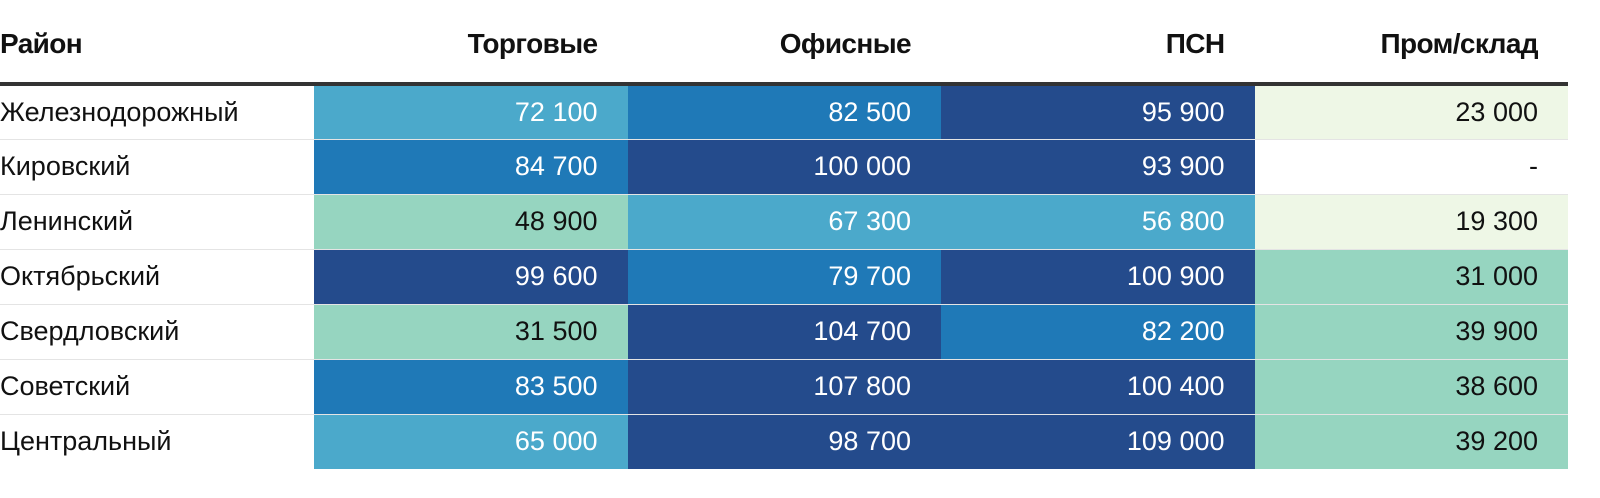 The image size is (1600, 498). Describe the element at coordinates (1411, 277) in the screenshot. I see `heatmap-cell-industrial: 31 000` at that location.